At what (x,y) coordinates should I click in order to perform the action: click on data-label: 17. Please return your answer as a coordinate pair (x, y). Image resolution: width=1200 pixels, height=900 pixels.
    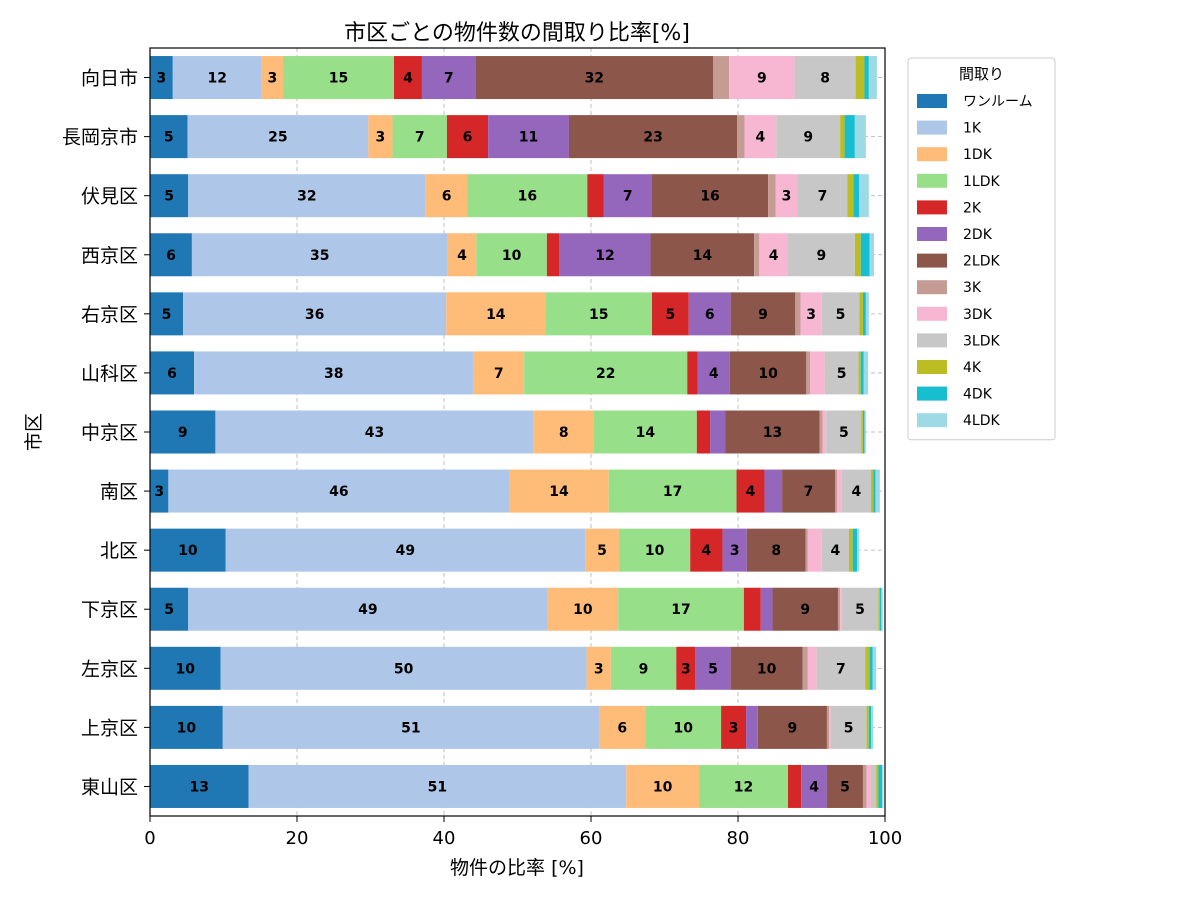
    Looking at the image, I should click on (680, 610).